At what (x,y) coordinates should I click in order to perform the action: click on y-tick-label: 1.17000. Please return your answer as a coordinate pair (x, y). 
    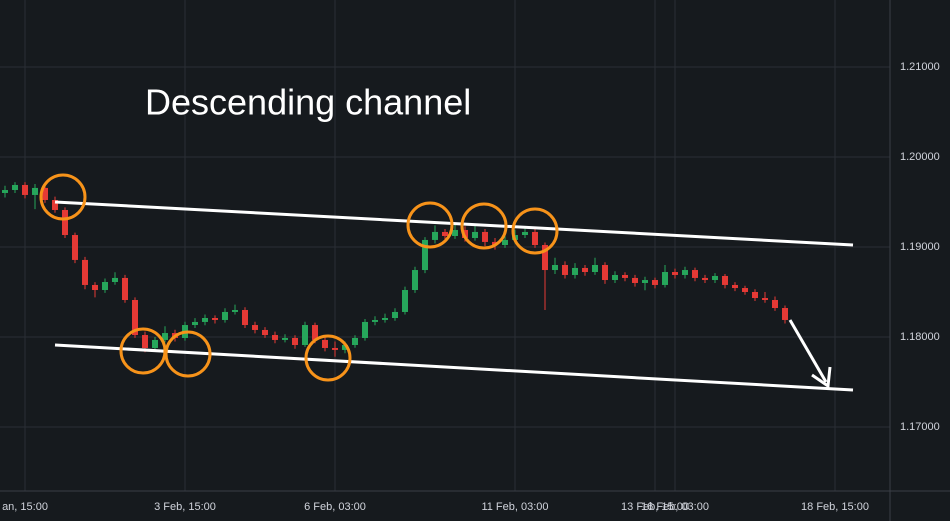
    Looking at the image, I should click on (920, 427).